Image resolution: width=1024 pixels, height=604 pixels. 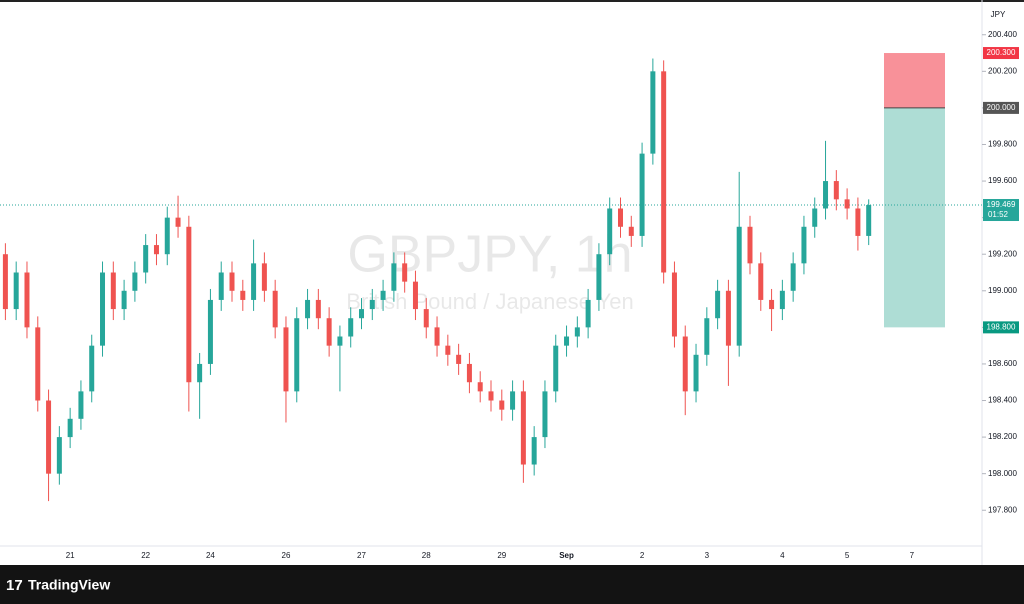 What do you see at coordinates (70, 555) in the screenshot?
I see `x-tick-label: 21` at bounding box center [70, 555].